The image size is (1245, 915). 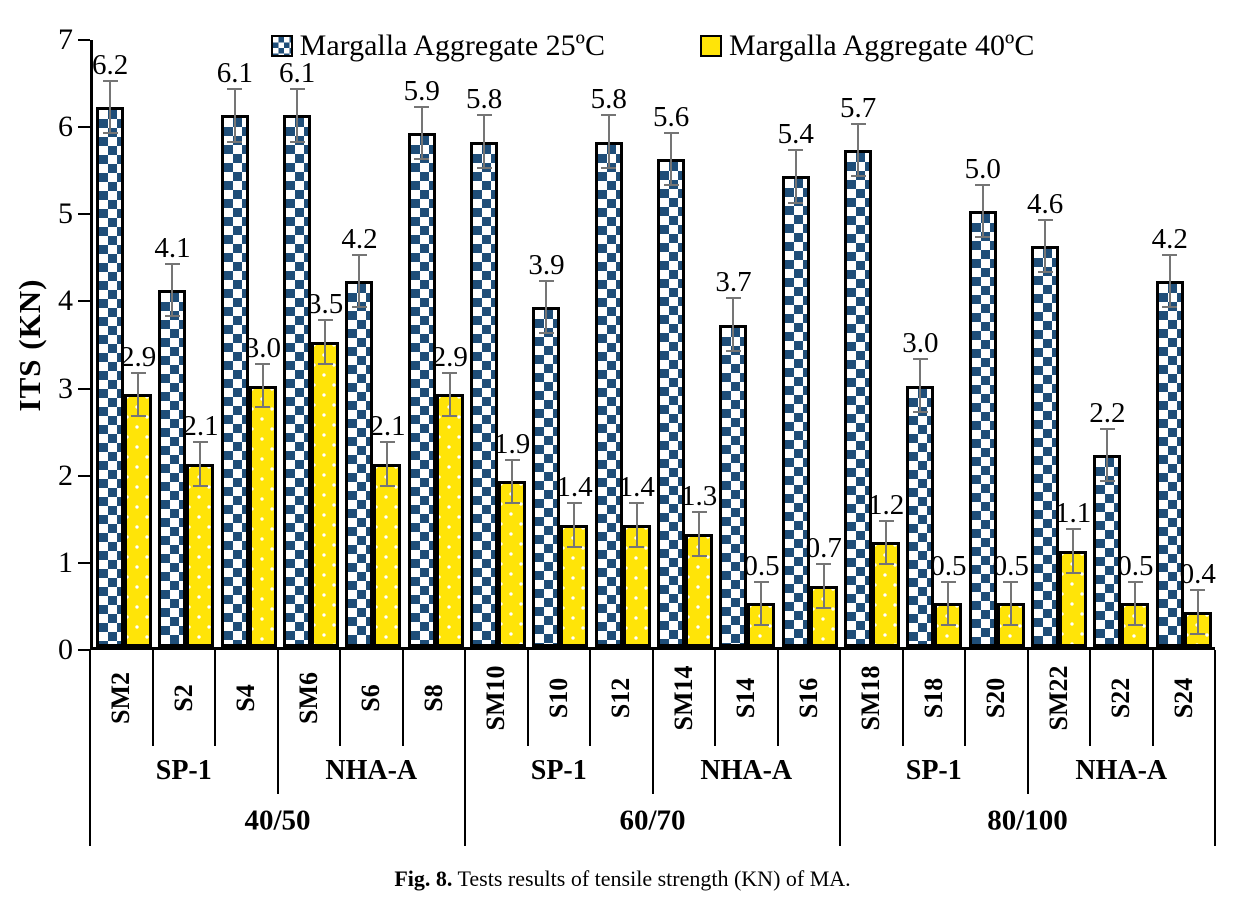 What do you see at coordinates (297, 381) in the screenshot?
I see `bar-25c-SM6` at bounding box center [297, 381].